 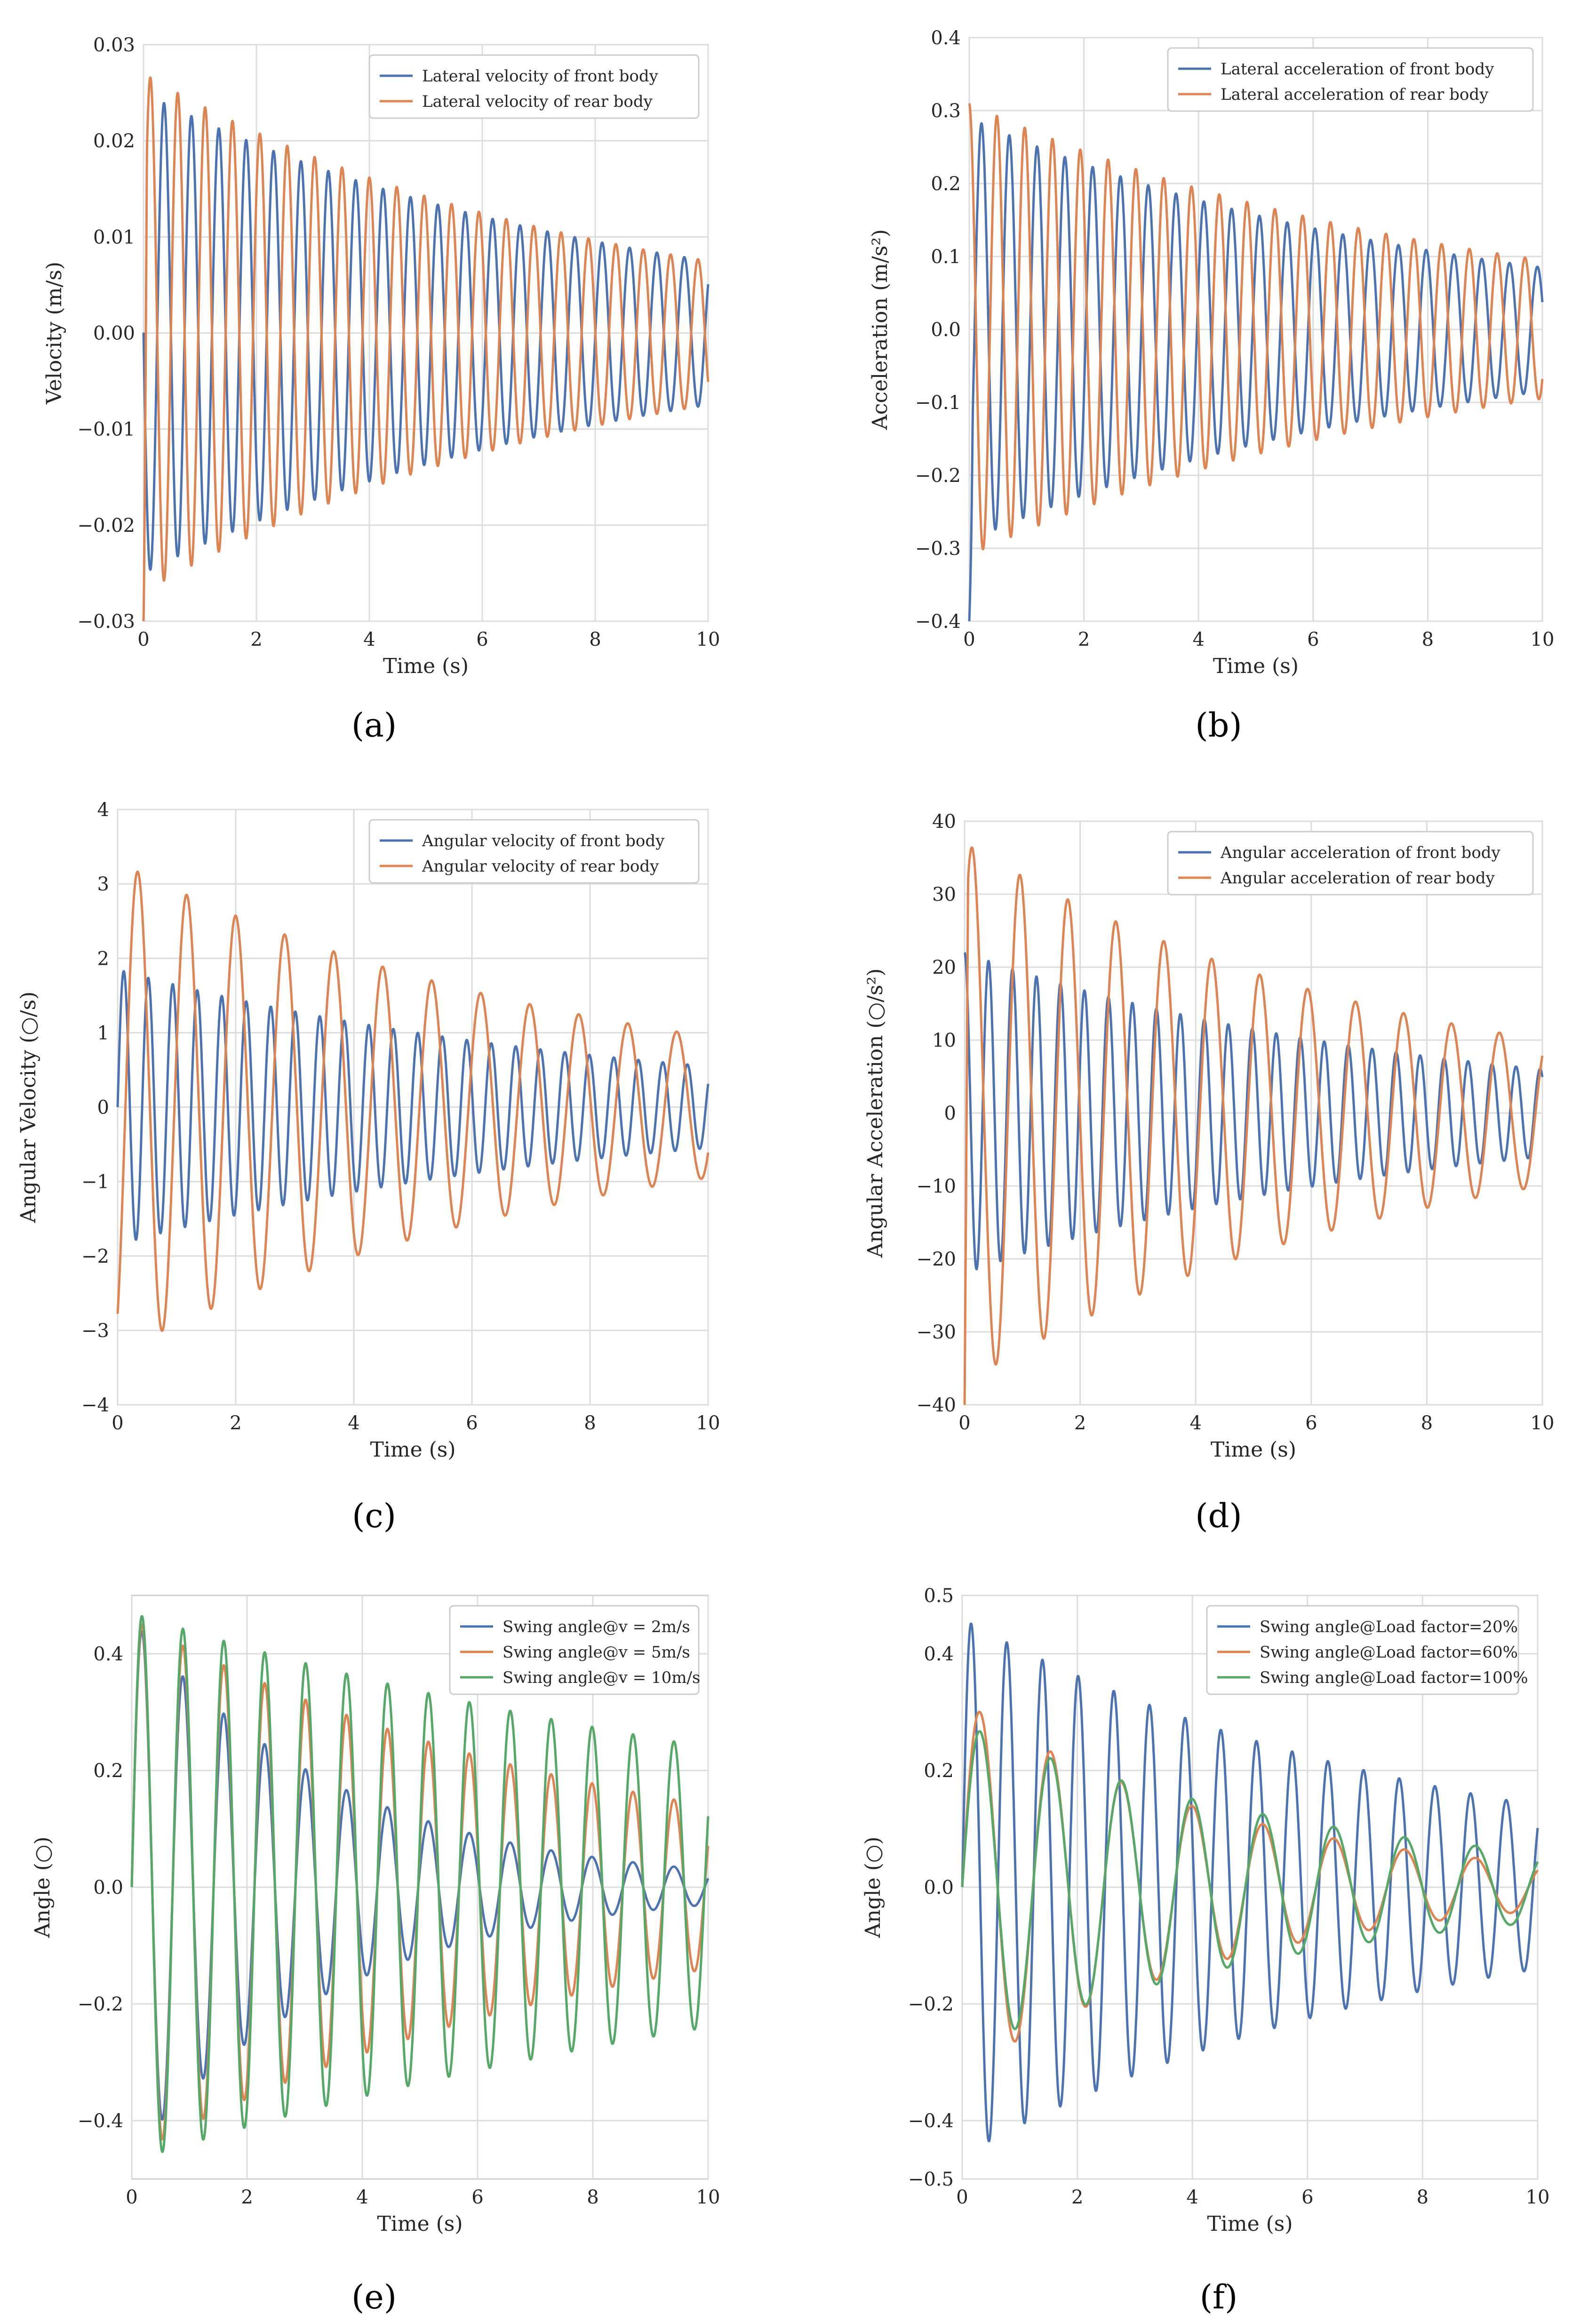 What do you see at coordinates (1357, 69) in the screenshot?
I see `legend-entry: Lateral acceleration of front body` at bounding box center [1357, 69].